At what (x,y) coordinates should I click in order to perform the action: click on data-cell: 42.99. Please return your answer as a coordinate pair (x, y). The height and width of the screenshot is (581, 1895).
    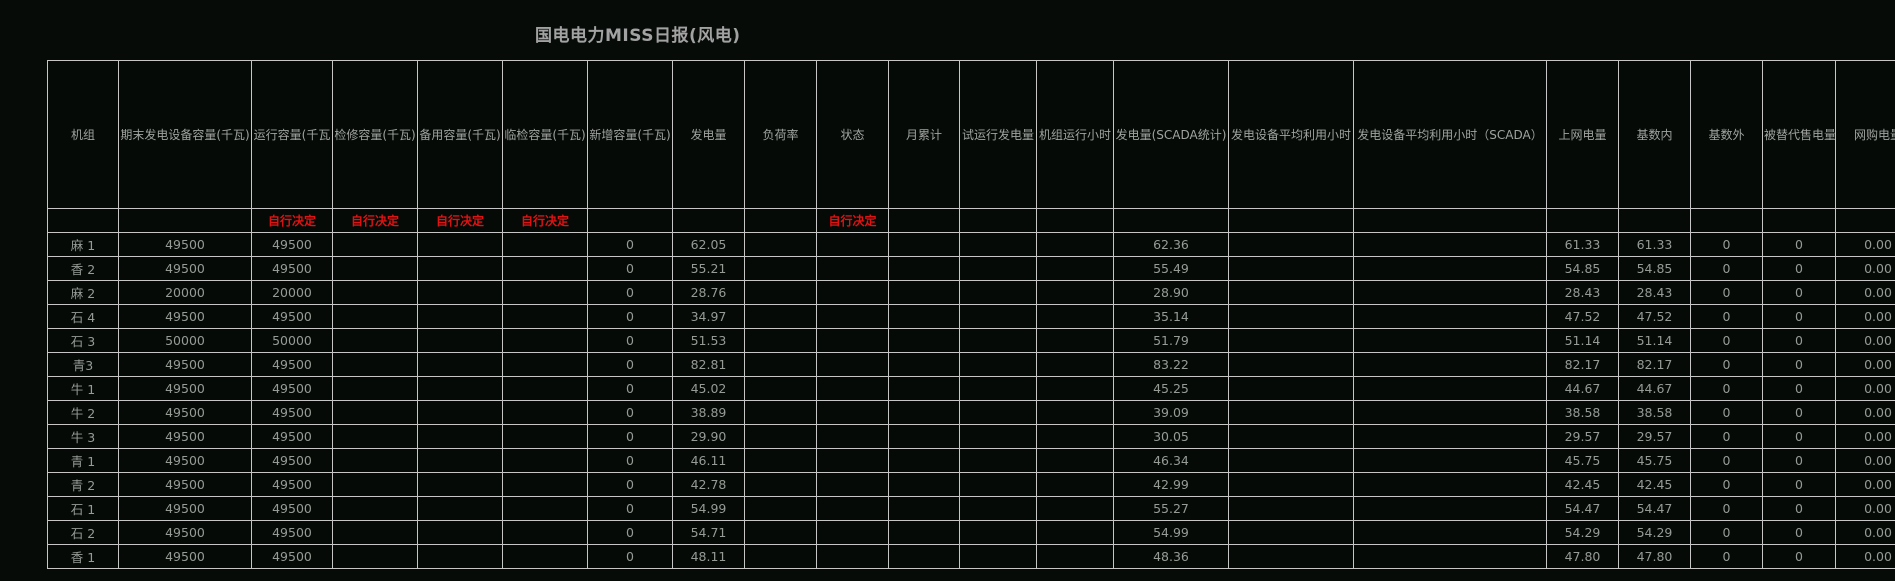
    Looking at the image, I should click on (1171, 484).